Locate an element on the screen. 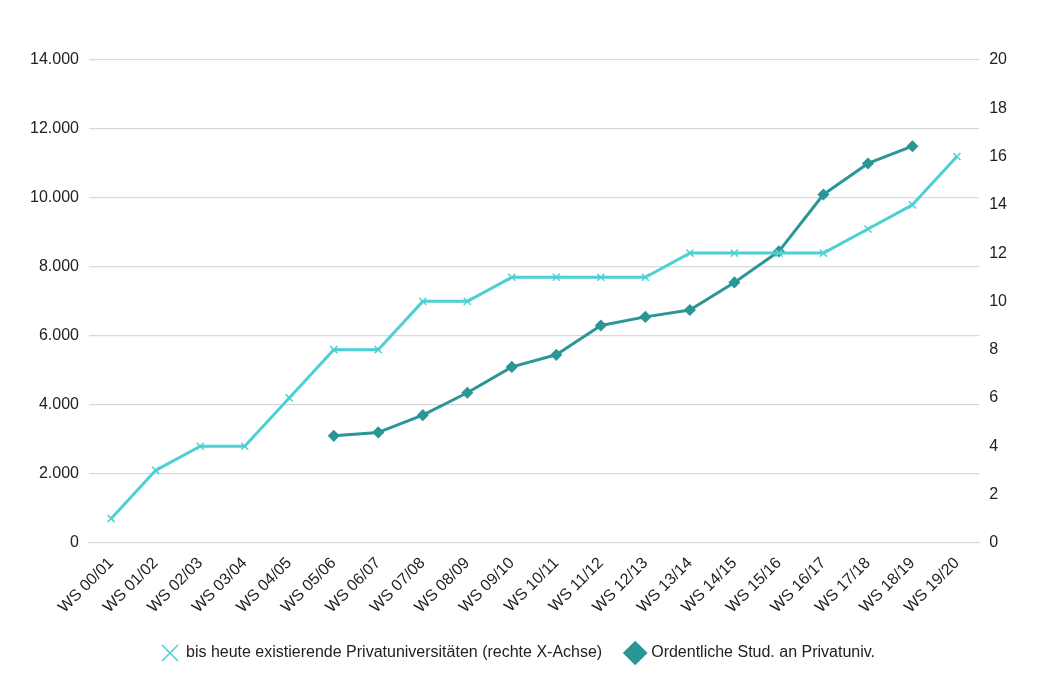 The height and width of the screenshot is (681, 1037). y2-tick-label: 16 is located at coordinates (998, 155).